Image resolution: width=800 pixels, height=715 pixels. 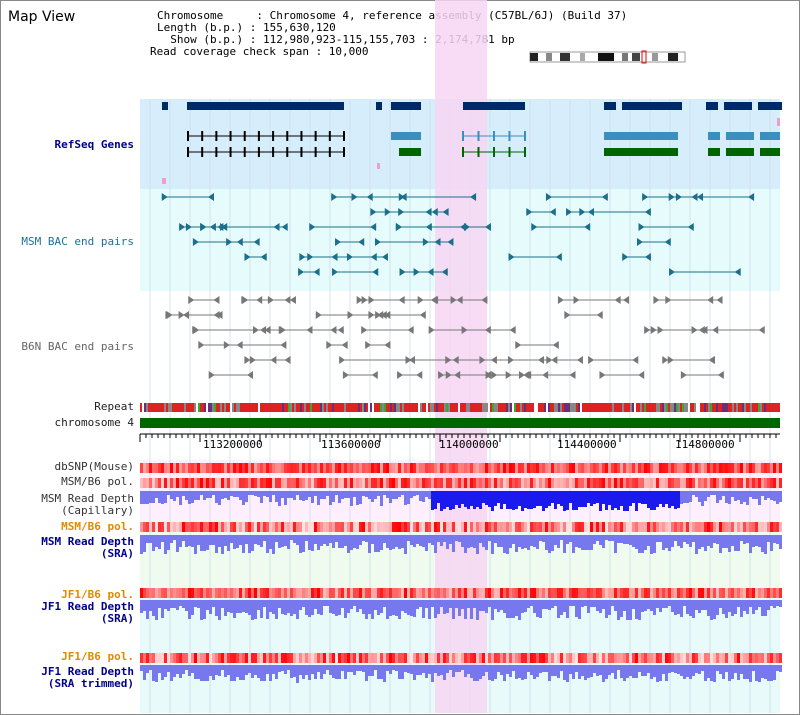 What do you see at coordinates (94, 422) in the screenshot?
I see `chromosome-track-label: chromosome 4` at bounding box center [94, 422].